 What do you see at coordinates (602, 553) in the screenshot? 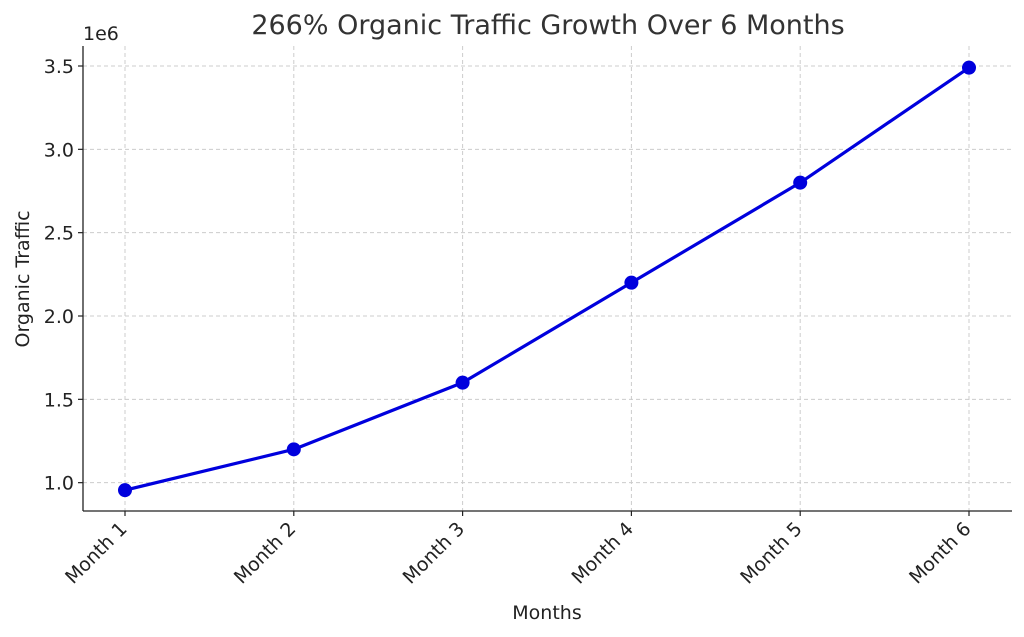
I see `x-tick-label: Month 4` at bounding box center [602, 553].